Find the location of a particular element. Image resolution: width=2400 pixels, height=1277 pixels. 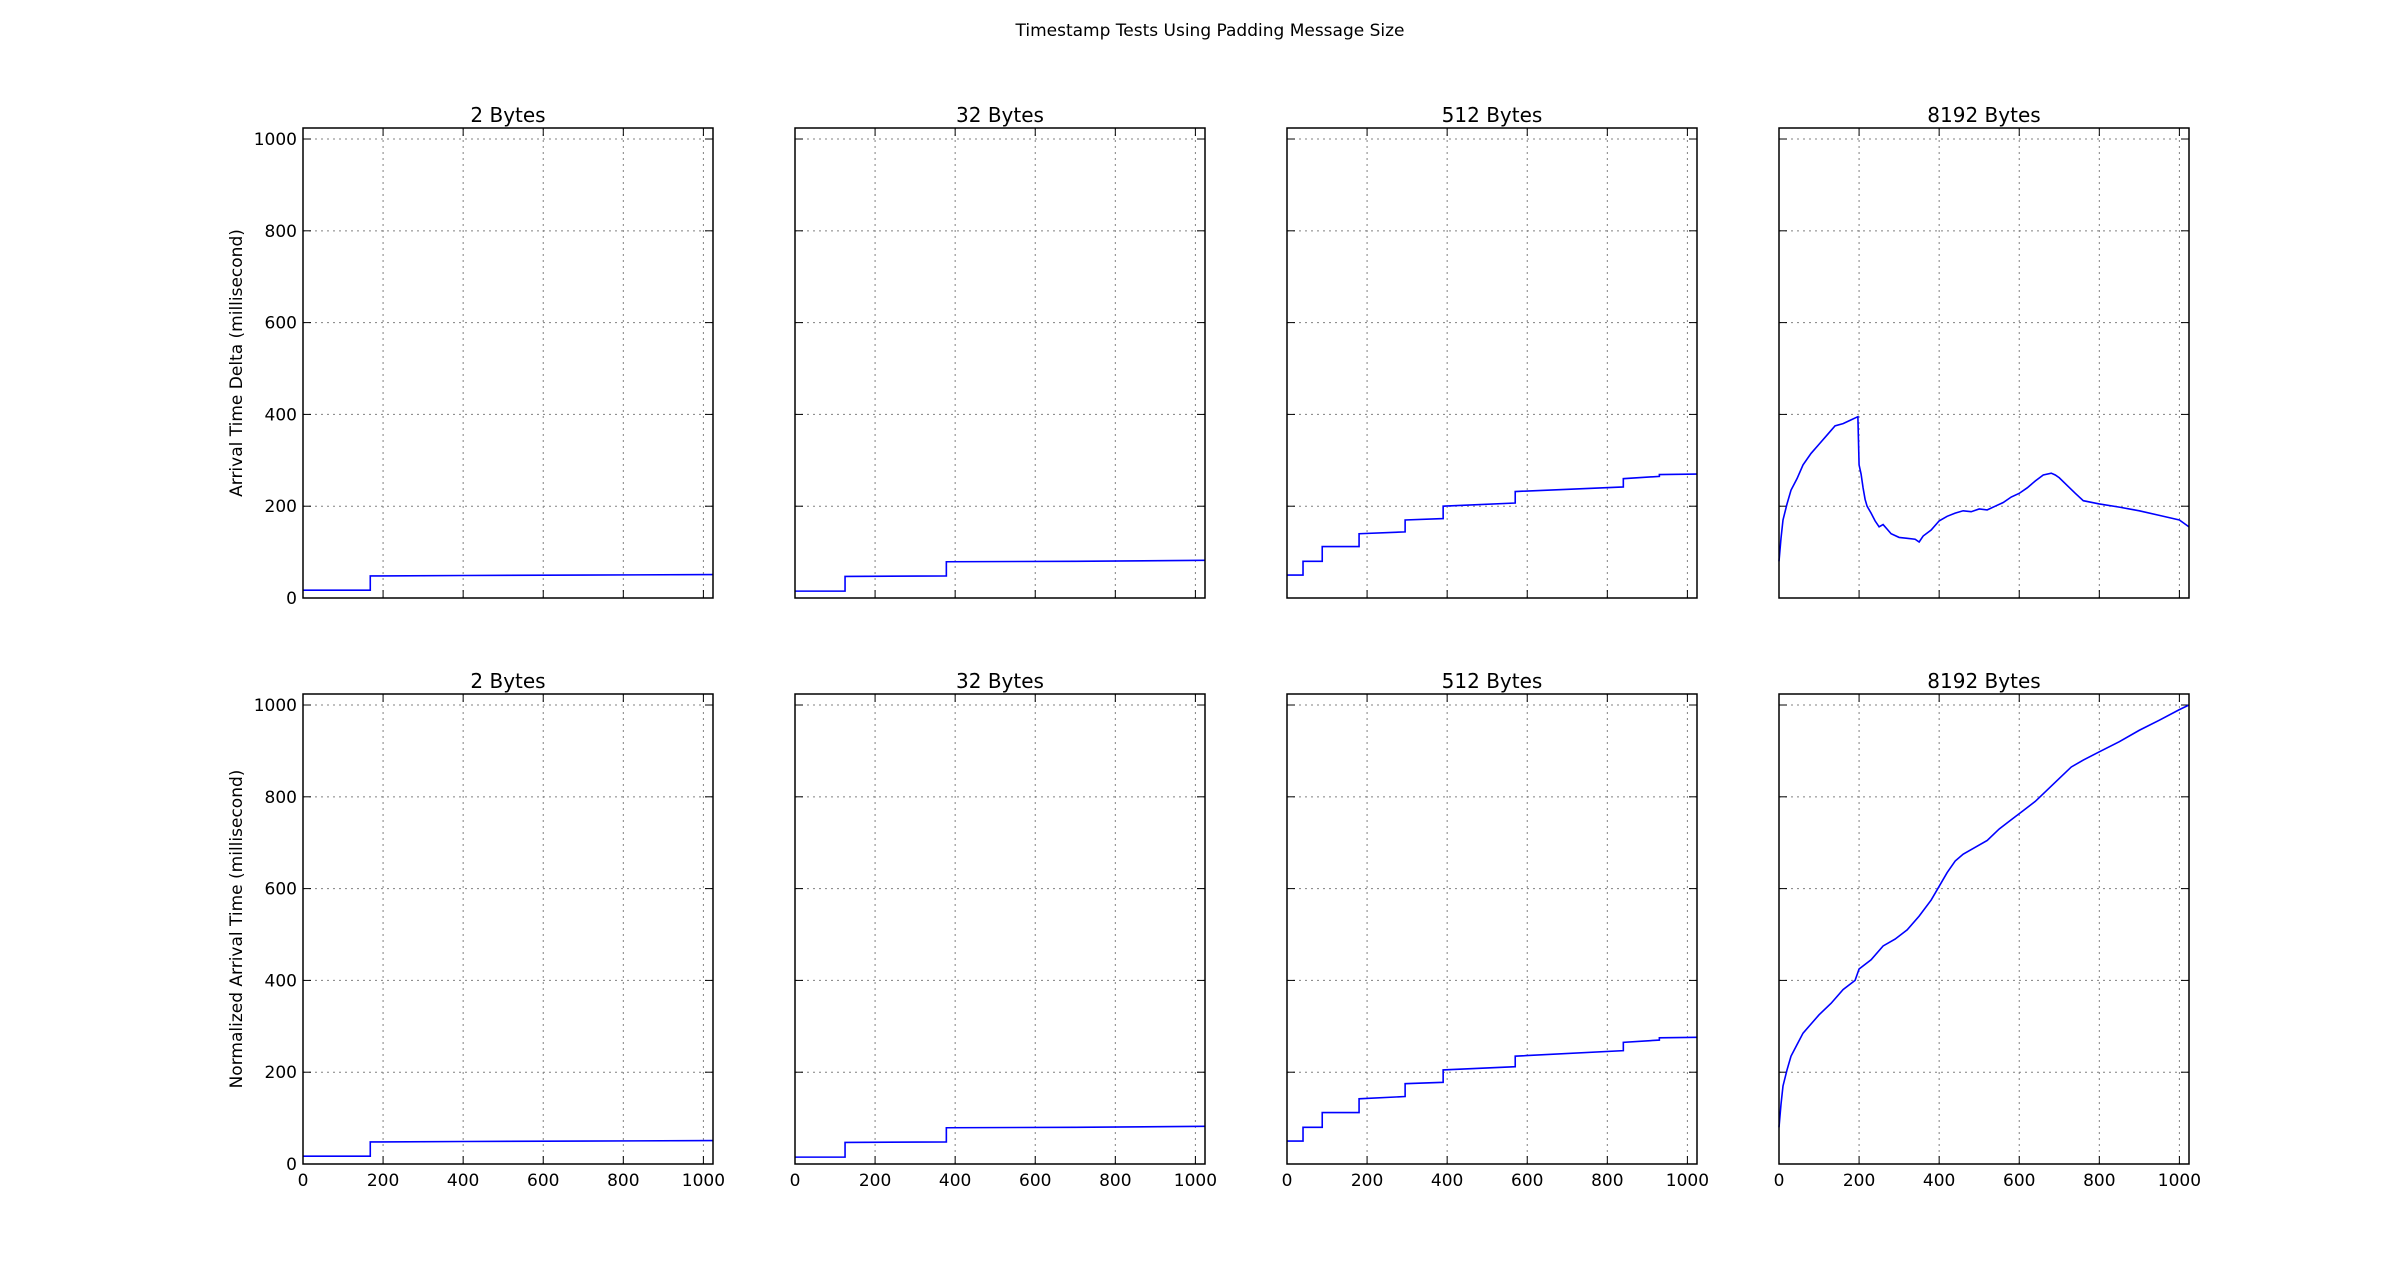

subplot-4: 8192 Bytes is located at coordinates (1984, 351).